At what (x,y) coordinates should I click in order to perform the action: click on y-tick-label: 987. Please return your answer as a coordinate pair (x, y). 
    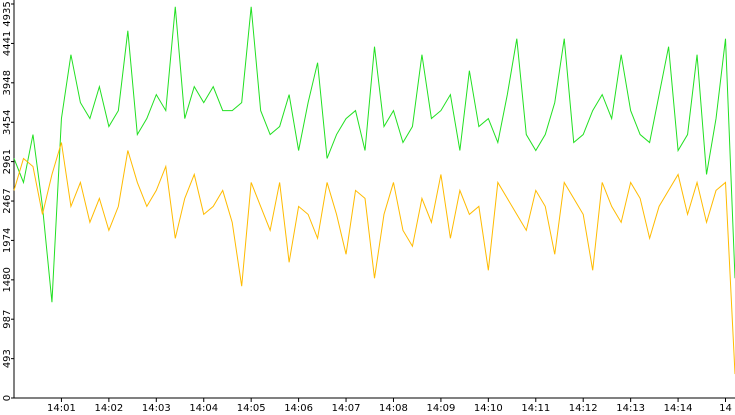
    Looking at the image, I should click on (7, 319).